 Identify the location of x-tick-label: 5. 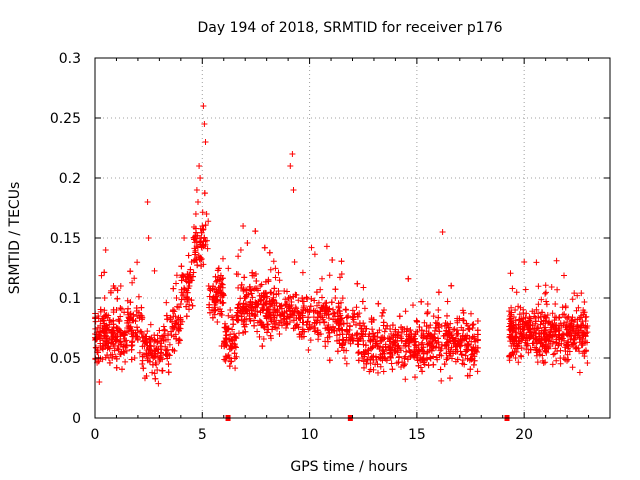
(202, 435).